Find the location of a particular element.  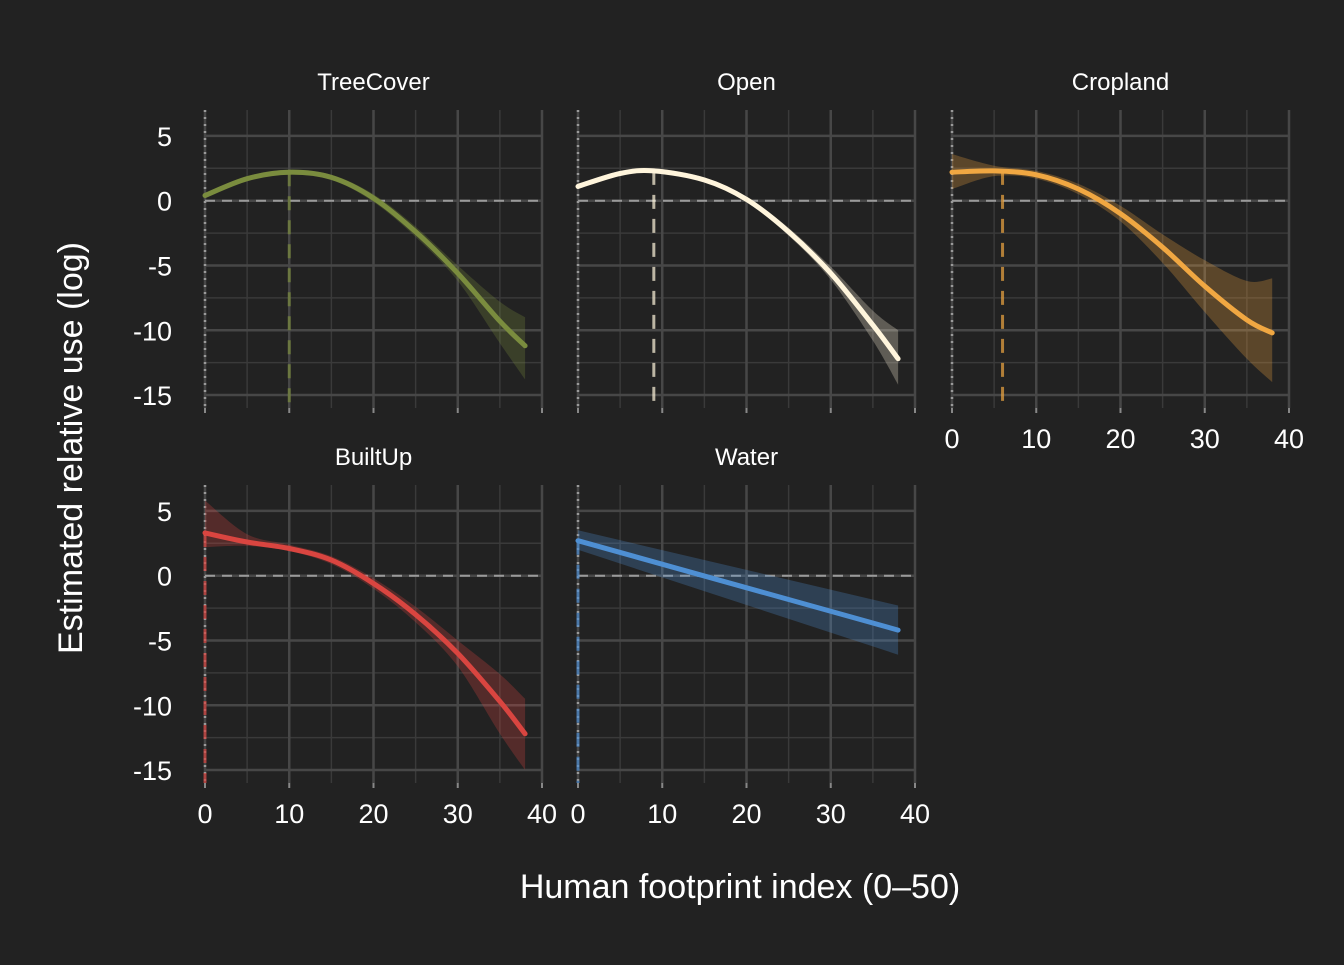

panel-water: Water 0 10 20 30 40 is located at coordinates (750, 636).